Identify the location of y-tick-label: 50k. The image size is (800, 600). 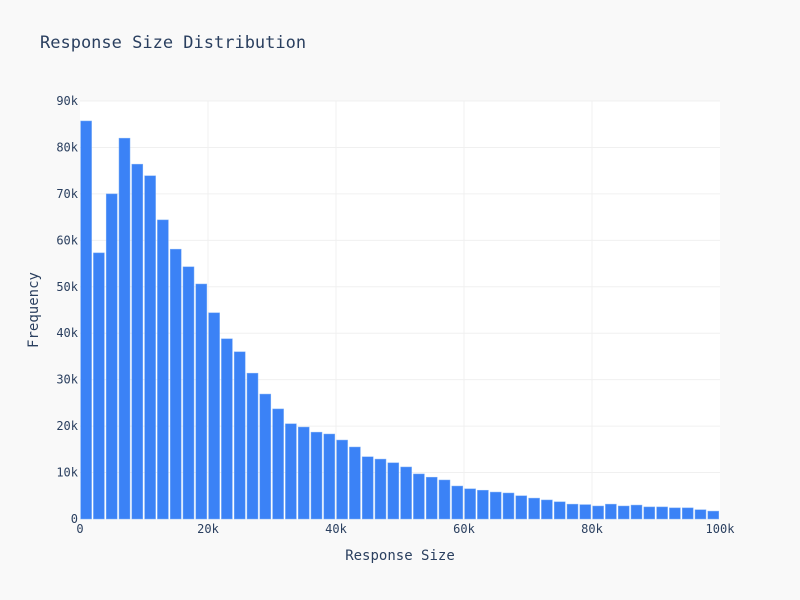
(67, 287).